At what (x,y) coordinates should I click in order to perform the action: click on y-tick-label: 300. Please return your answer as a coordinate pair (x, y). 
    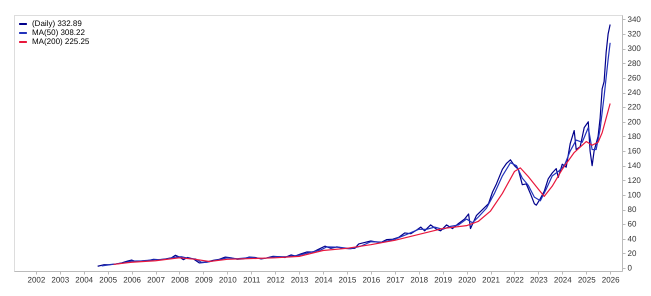
    Looking at the image, I should click on (635, 49).